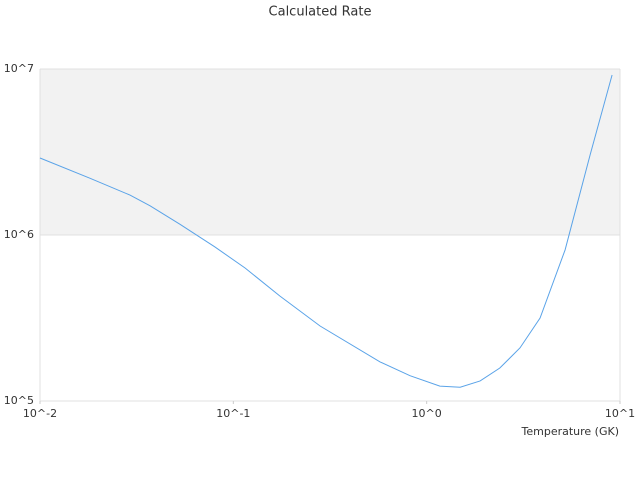  I want to click on chart-title: Calculated Rate, so click(320, 12).